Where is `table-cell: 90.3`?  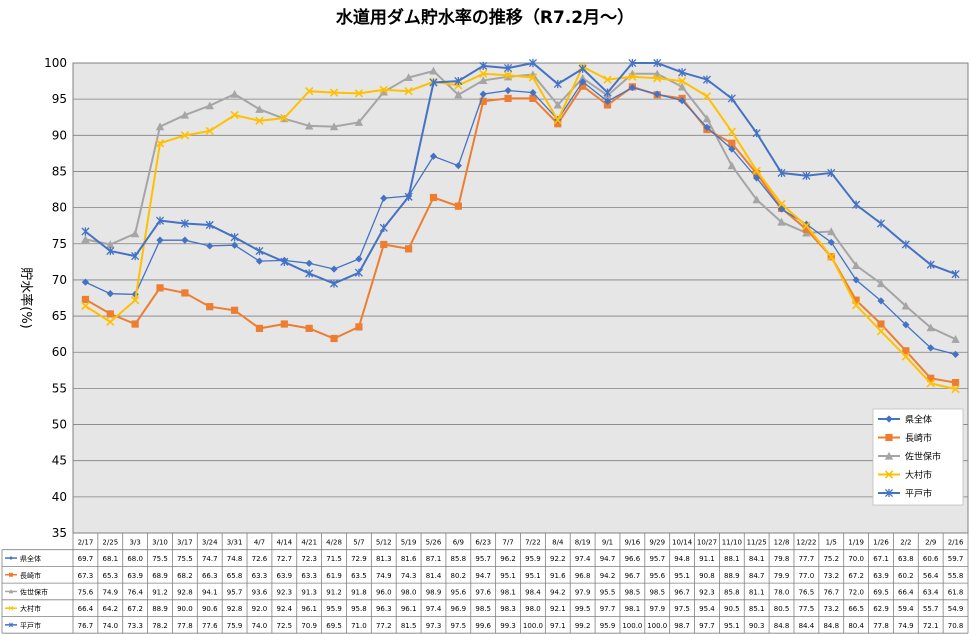
table-cell: 90.3 is located at coordinates (757, 626).